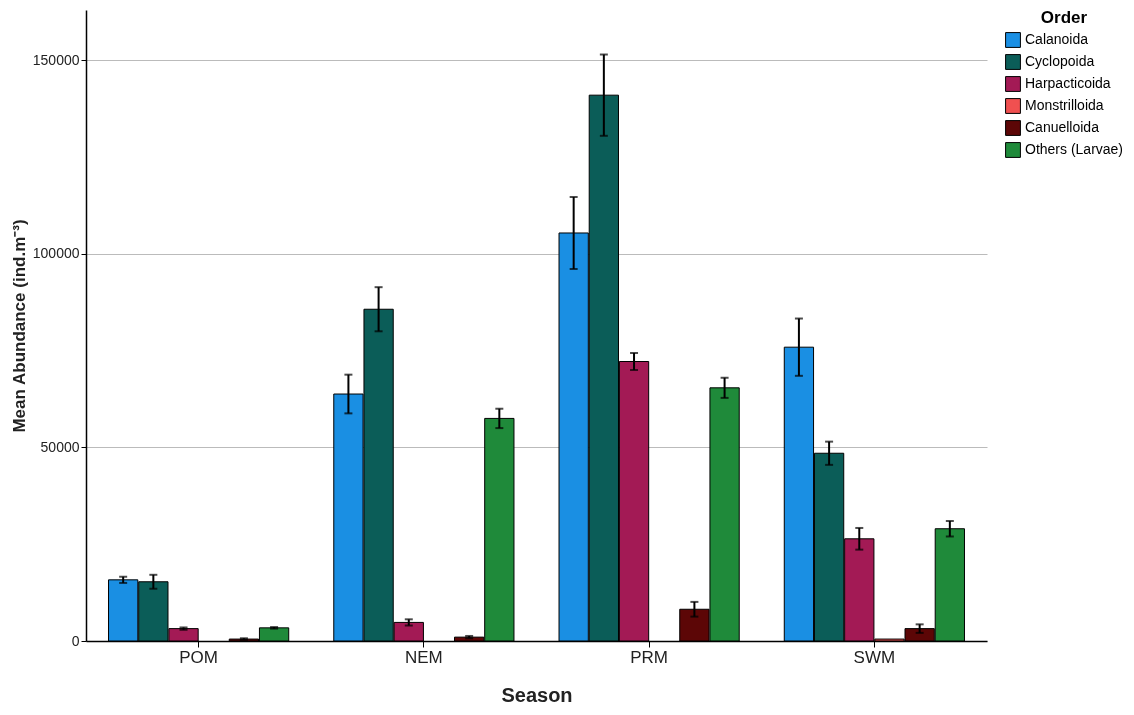 This screenshot has width=1134, height=715. I want to click on legend-label: Cyclopoida, so click(1060, 61).